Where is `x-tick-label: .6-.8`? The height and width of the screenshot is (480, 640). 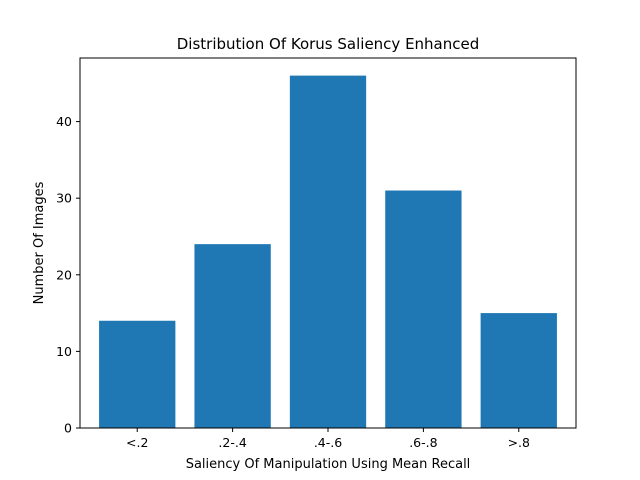
x-tick-label: .6-.8 is located at coordinates (423, 442).